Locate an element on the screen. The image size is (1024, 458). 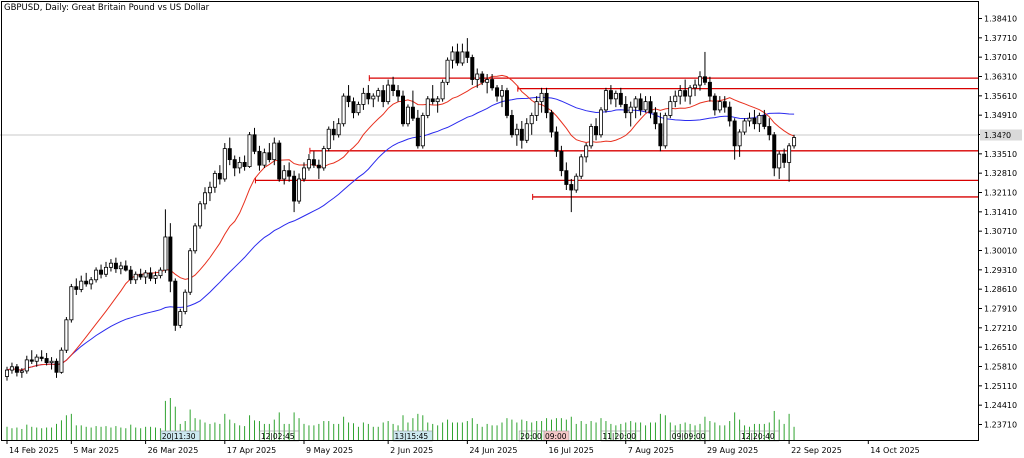
time-tick-label: 2 Jun 2025 is located at coordinates (411, 450).